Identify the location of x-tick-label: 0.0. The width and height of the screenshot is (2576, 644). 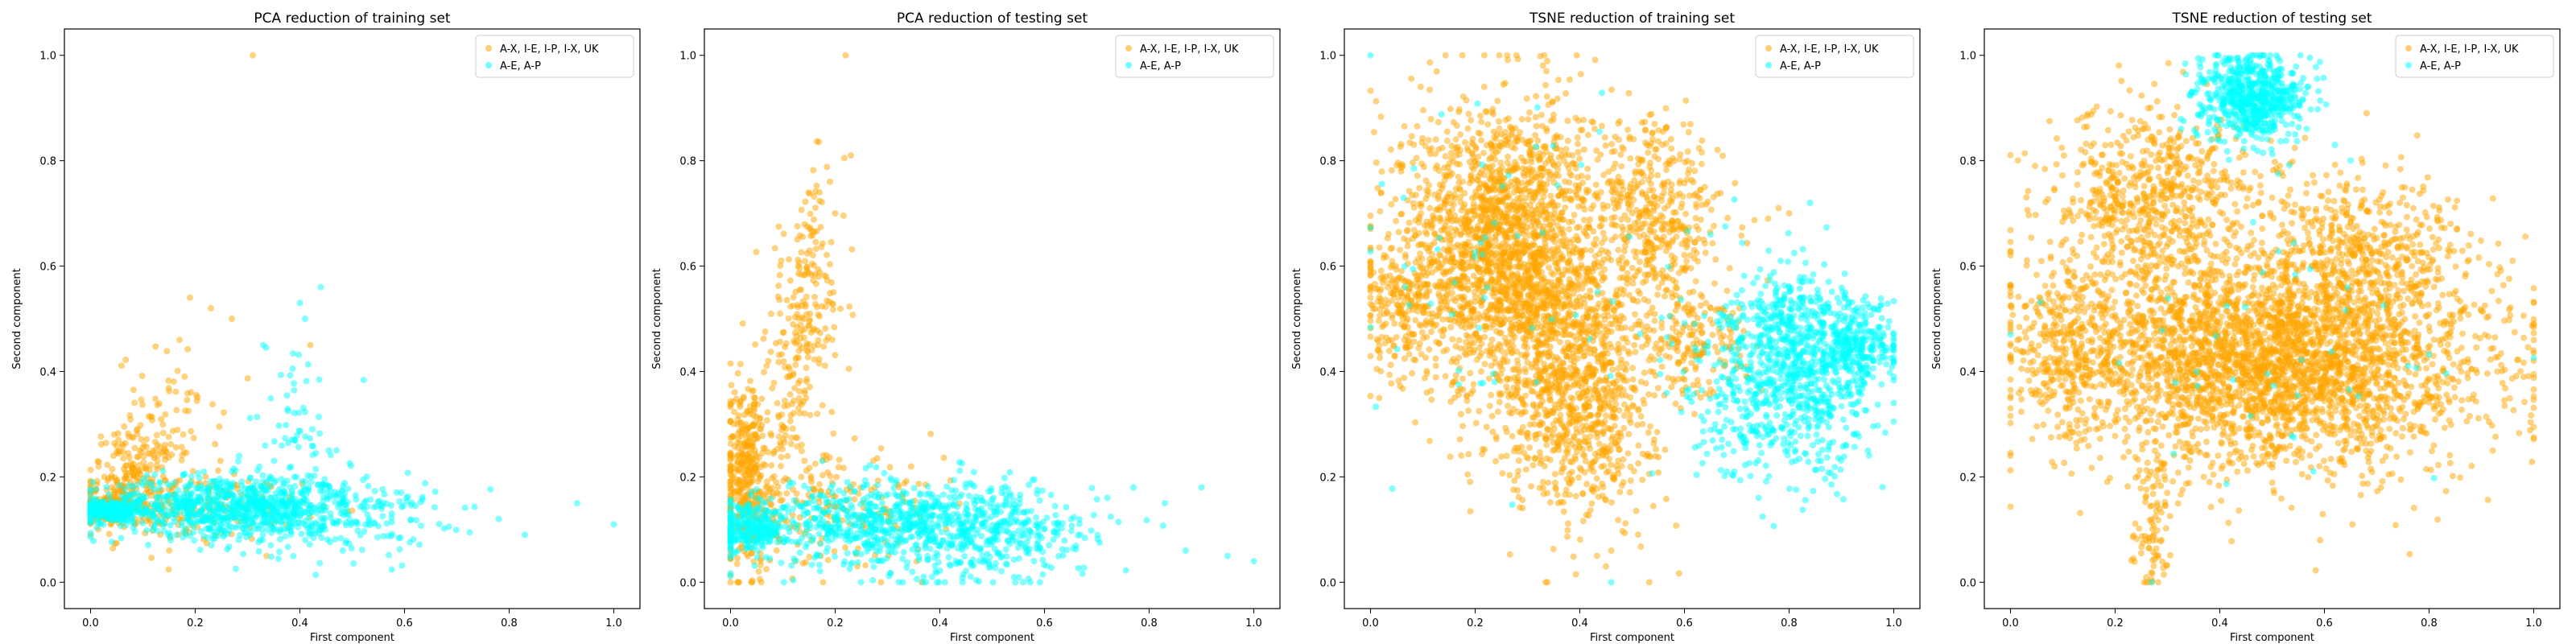
(90, 623).